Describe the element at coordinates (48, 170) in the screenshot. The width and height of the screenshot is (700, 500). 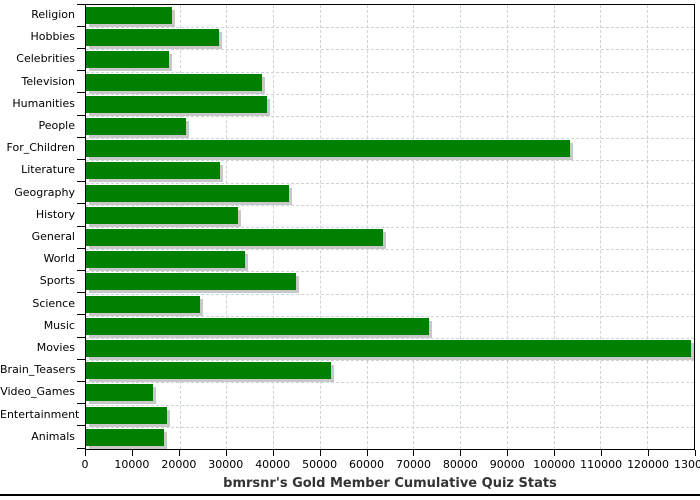
I see `y-axis-label: Literature` at that location.